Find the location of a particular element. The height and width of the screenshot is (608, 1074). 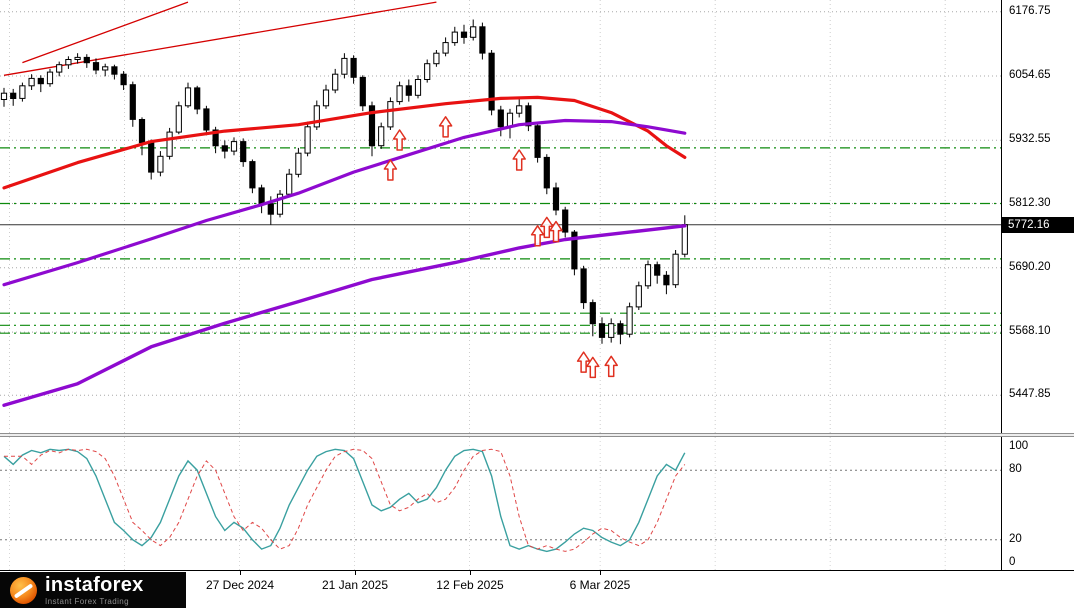

date-label: 27 Dec 2024 is located at coordinates (240, 585).